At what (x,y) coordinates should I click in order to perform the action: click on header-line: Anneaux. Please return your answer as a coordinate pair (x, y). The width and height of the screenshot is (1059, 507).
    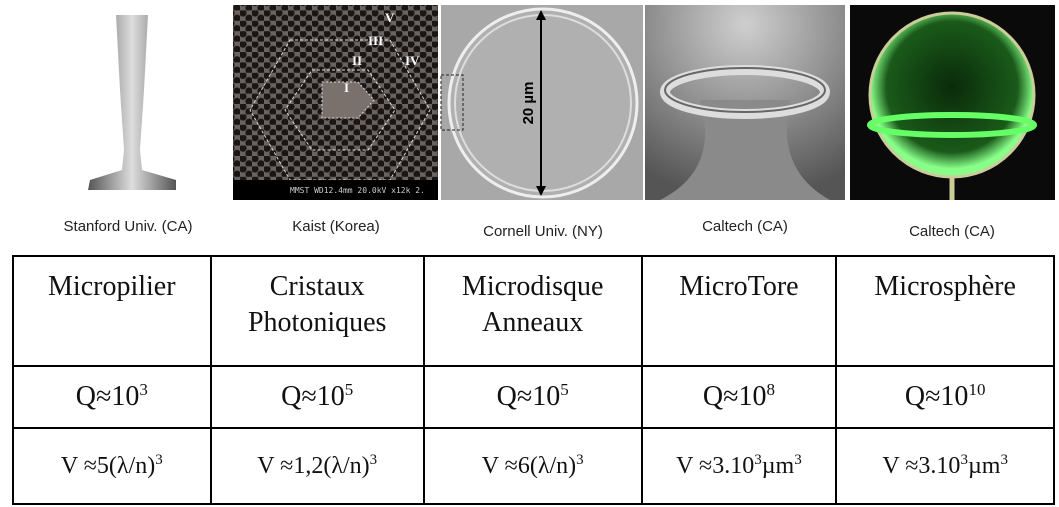
    Looking at the image, I should click on (533, 322).